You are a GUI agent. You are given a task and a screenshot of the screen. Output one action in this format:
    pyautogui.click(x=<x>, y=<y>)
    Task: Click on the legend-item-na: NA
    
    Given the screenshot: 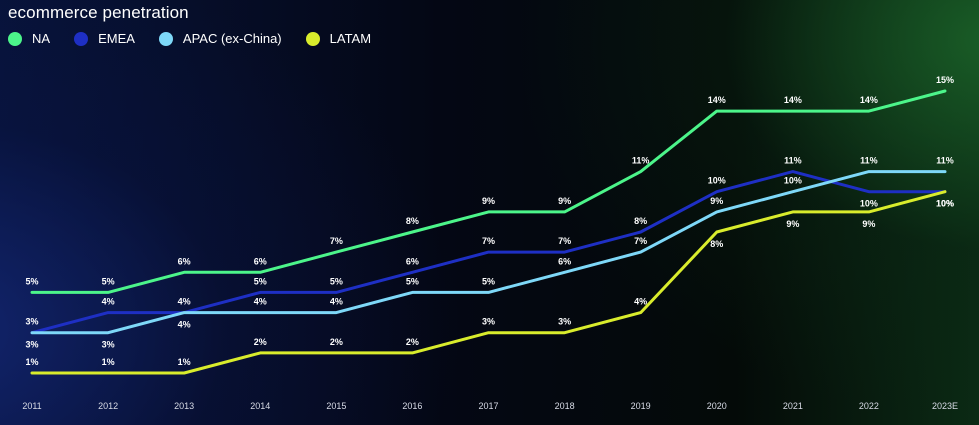 What is the action you would take?
    pyautogui.click(x=29, y=38)
    